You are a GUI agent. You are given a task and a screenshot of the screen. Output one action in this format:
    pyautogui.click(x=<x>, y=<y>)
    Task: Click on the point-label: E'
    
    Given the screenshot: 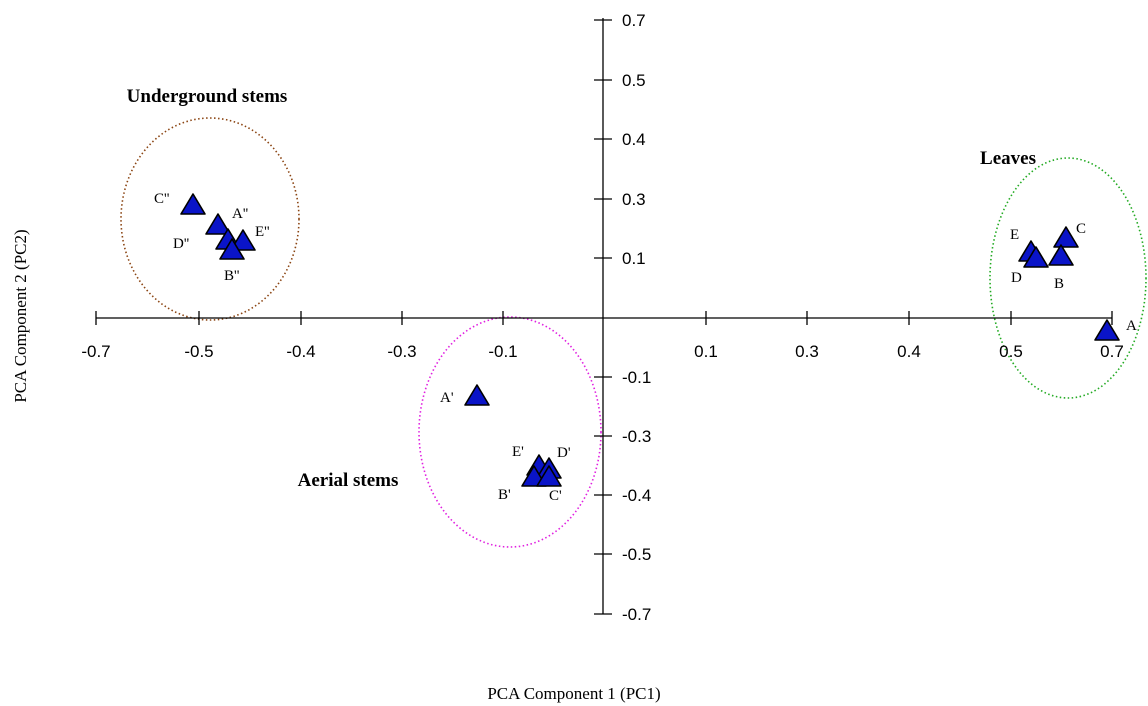 What is the action you would take?
    pyautogui.click(x=518, y=452)
    